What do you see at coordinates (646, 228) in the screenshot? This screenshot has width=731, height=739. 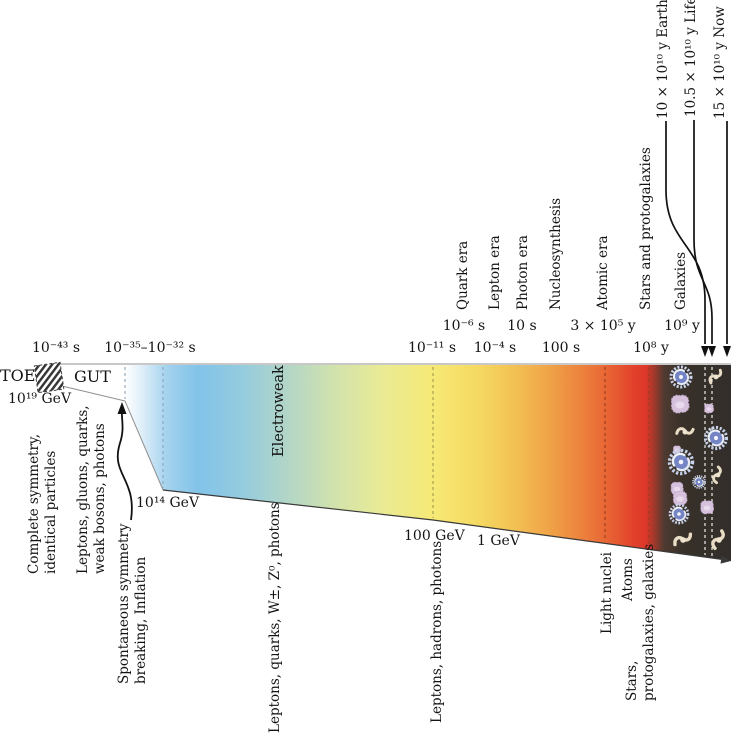 I see `era-label-stars-protogalaxies: Stars and protogalaxies` at bounding box center [646, 228].